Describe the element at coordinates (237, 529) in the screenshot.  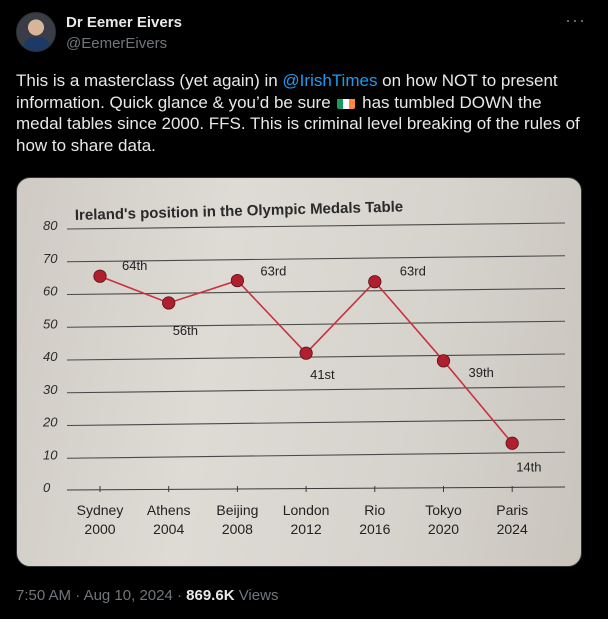
I see `x-tick-label-year: 2008` at that location.